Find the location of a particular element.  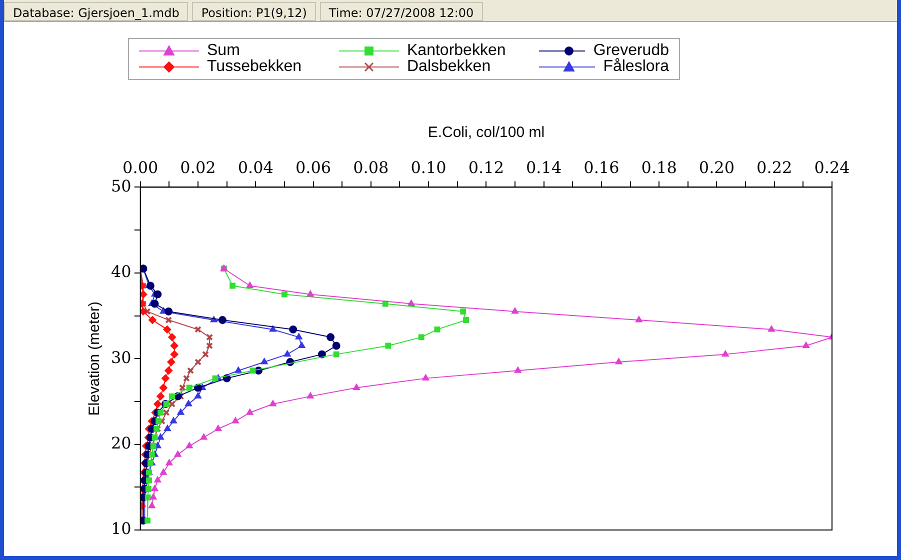

x-tick-label: 0.22 is located at coordinates (774, 167).